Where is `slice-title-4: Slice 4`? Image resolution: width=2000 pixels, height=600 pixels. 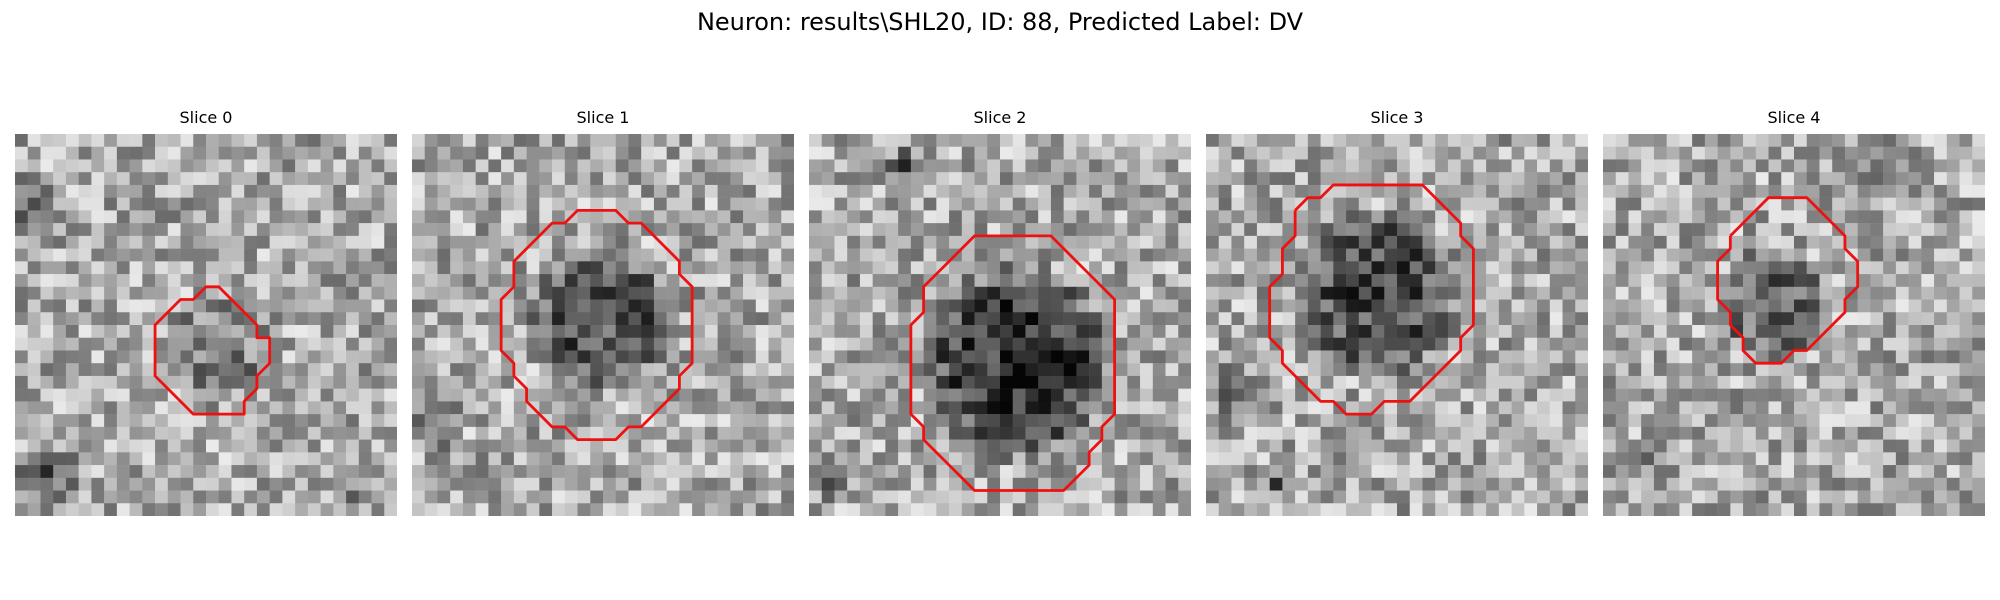
slice-title-4: Slice 4 is located at coordinates (1794, 117).